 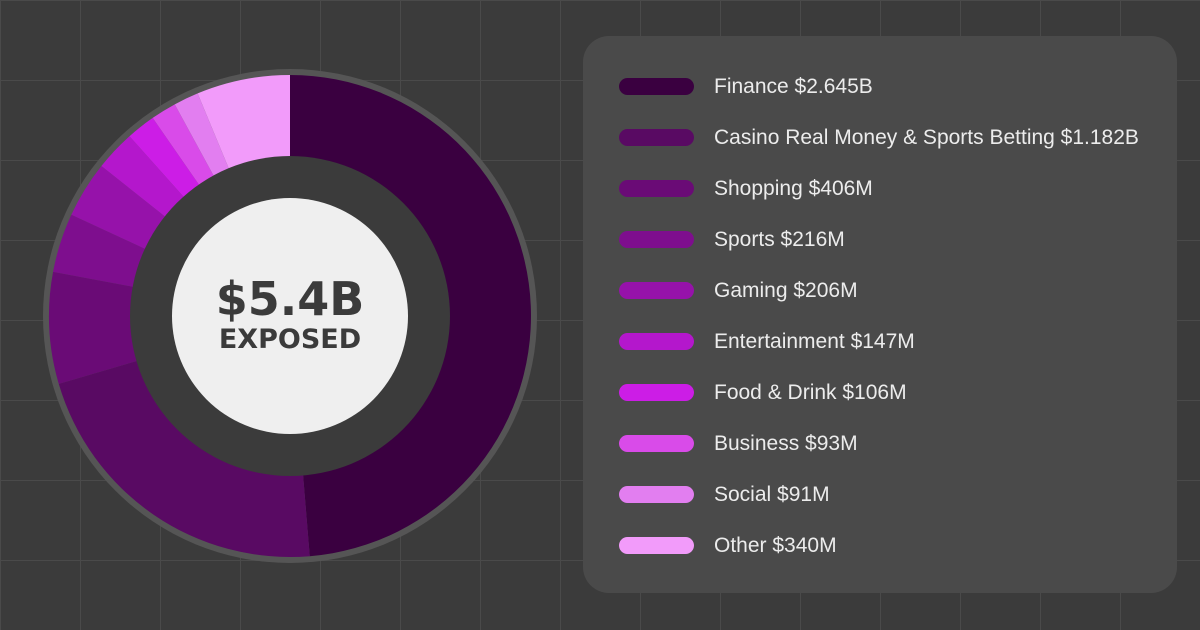 What do you see at coordinates (810, 392) in the screenshot?
I see `legend-label: Food & Drink $106M` at bounding box center [810, 392].